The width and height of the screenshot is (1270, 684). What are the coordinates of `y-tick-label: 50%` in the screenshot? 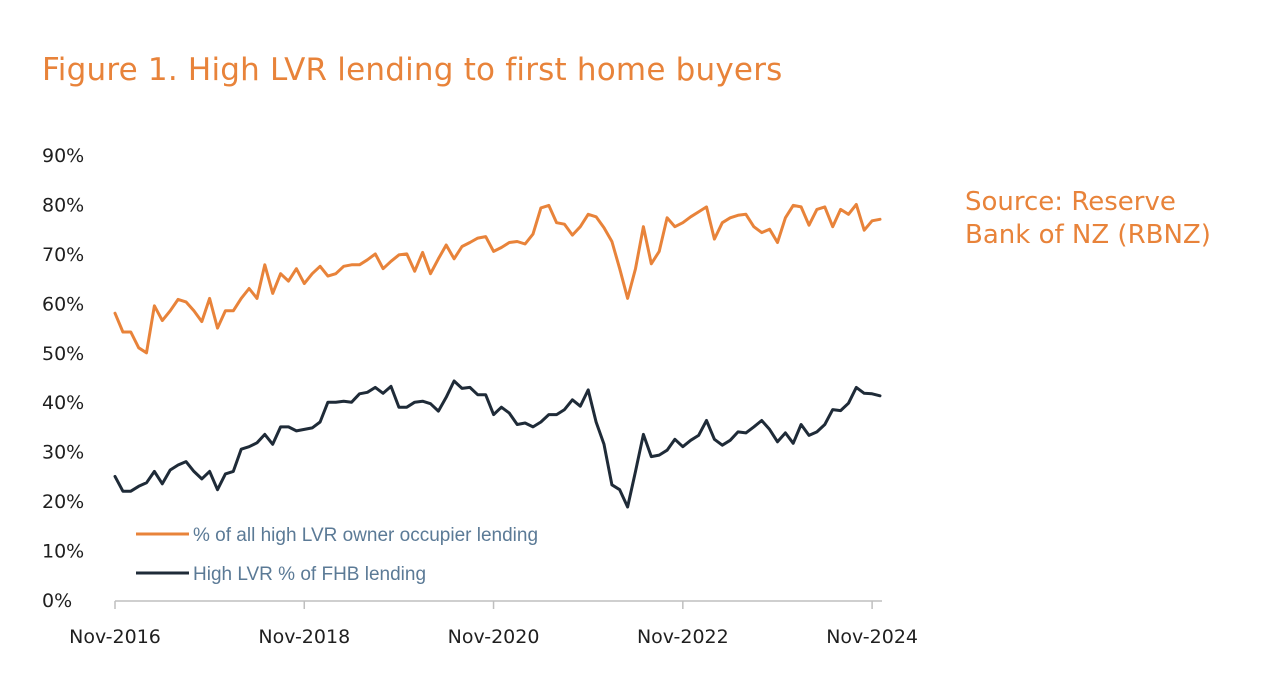 It's located at (63, 354).